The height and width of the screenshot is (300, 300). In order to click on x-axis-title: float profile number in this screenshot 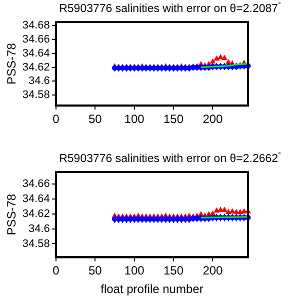, I will do `click(152, 289)`.